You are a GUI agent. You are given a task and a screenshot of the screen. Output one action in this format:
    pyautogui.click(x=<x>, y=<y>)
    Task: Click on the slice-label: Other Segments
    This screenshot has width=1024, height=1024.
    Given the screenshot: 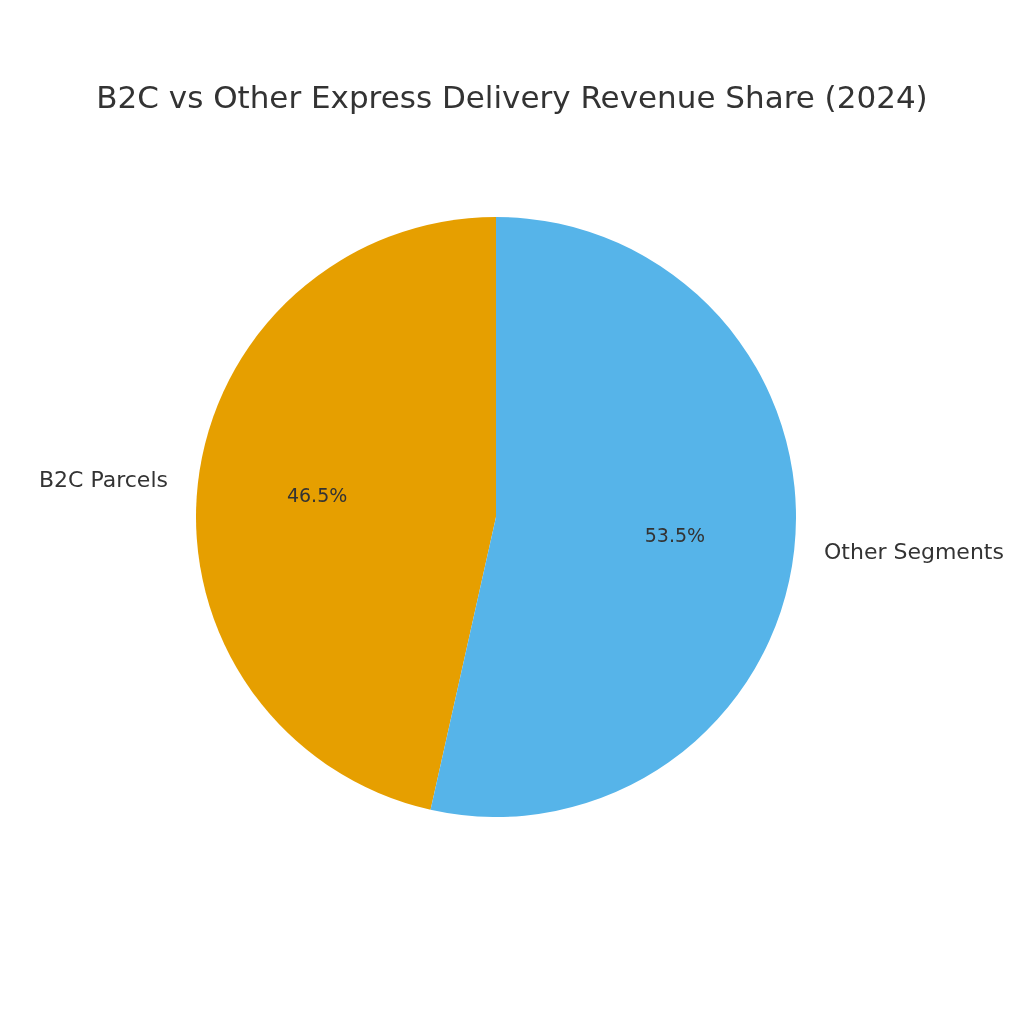 What is the action you would take?
    pyautogui.click(x=914, y=551)
    